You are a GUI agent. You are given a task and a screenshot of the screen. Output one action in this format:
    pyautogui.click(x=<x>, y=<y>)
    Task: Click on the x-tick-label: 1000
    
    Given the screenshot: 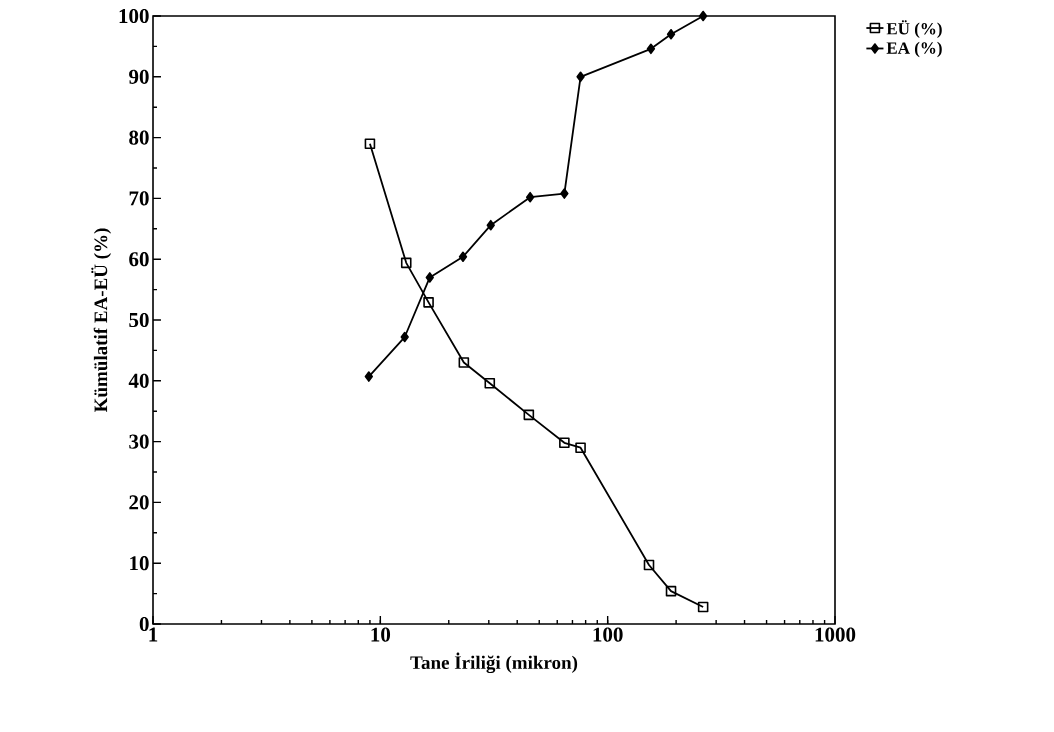 What is the action you would take?
    pyautogui.click(x=835, y=634)
    